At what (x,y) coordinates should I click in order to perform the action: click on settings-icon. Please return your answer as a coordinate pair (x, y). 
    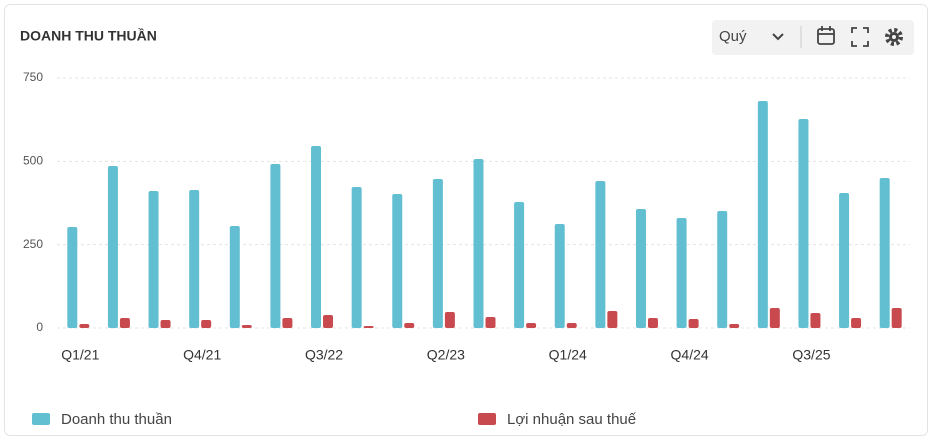
    Looking at the image, I should click on (894, 37).